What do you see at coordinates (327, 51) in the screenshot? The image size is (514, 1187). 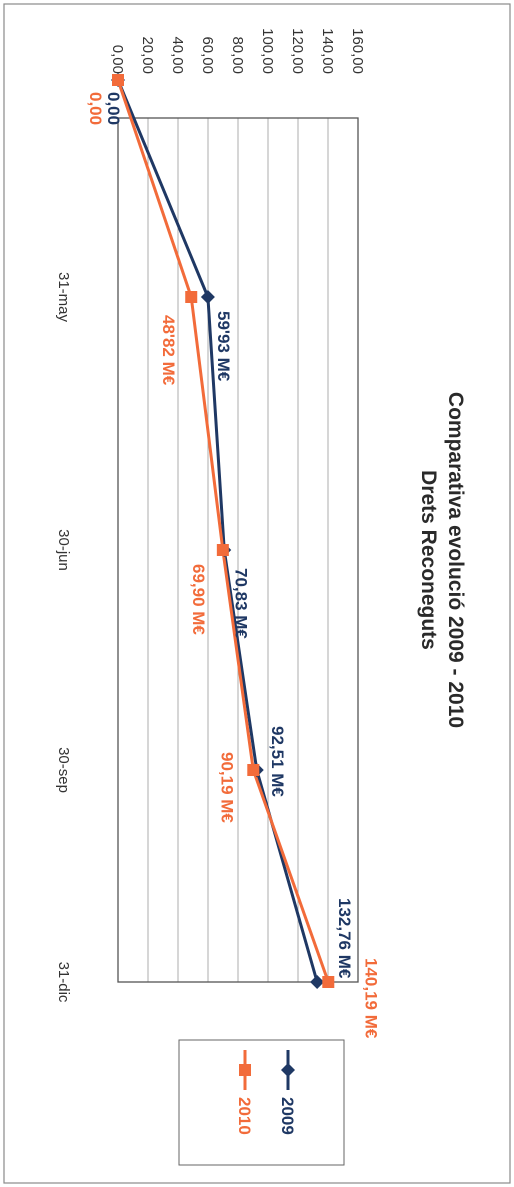 I see `y-tick-label: 140,00` at bounding box center [327, 51].